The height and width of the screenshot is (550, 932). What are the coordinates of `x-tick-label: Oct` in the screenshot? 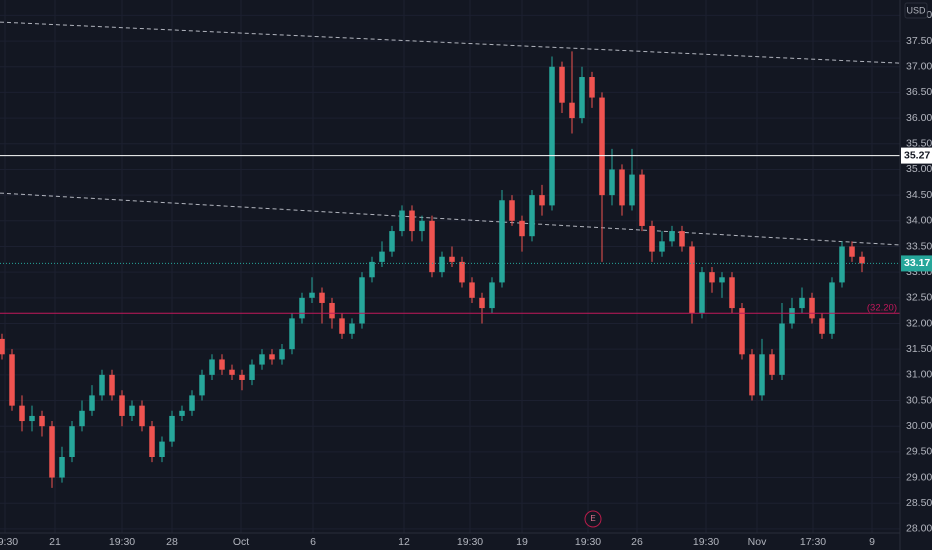 It's located at (241, 542).